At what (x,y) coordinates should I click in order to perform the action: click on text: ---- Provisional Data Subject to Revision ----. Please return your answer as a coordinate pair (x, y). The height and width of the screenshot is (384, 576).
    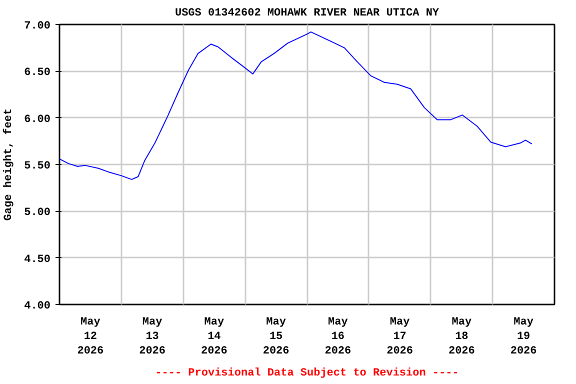
    Looking at the image, I should click on (307, 374).